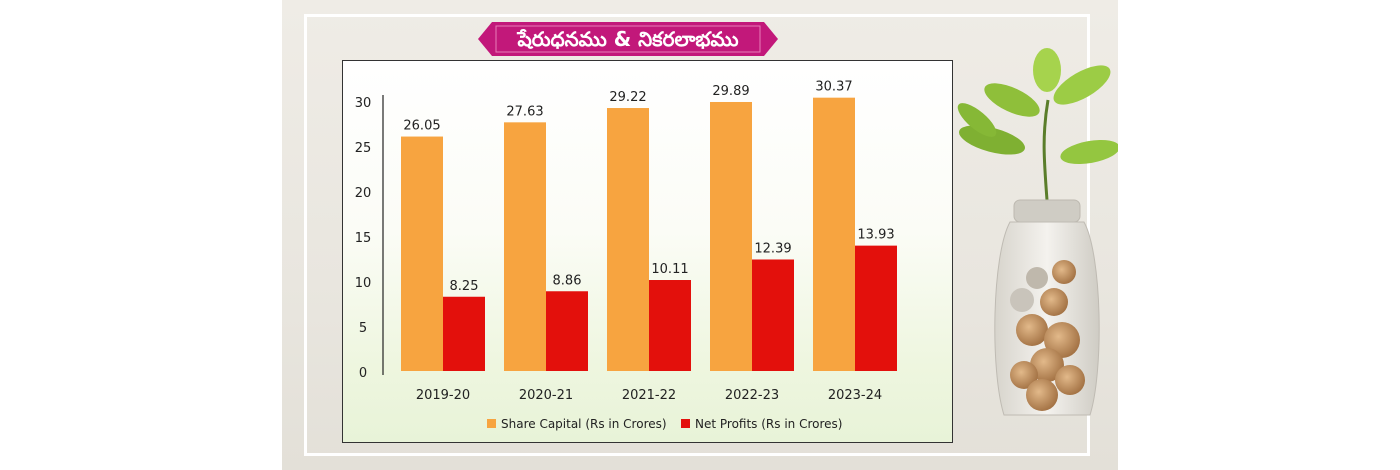  I want to click on legend-label: Share Capital (Rs in Crores), so click(584, 424).